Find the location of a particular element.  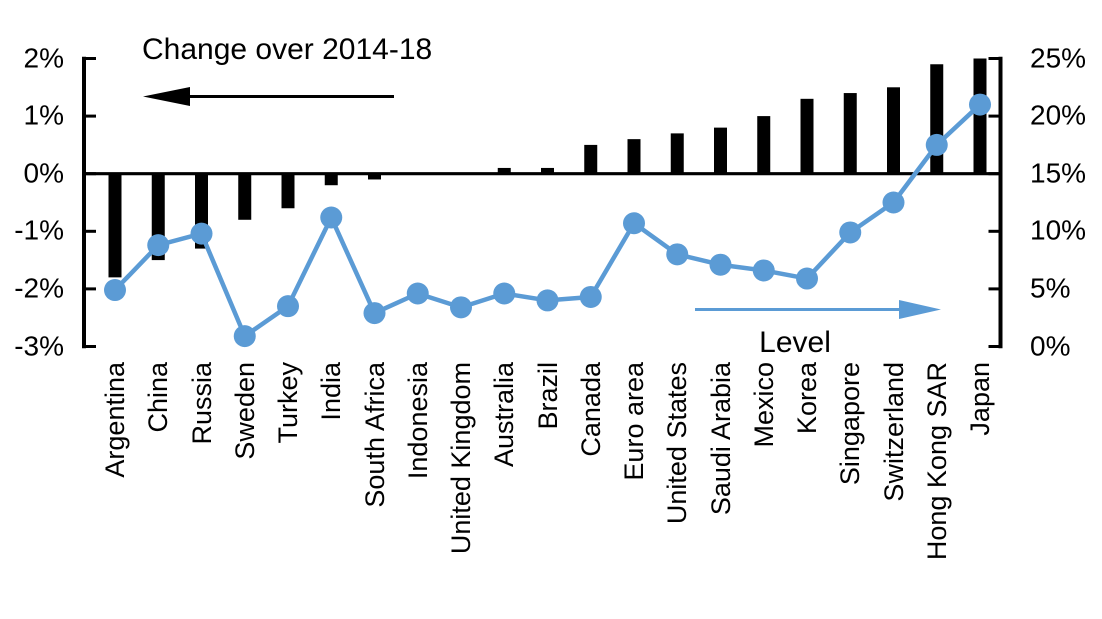

dot-sweden is located at coordinates (244, 336).